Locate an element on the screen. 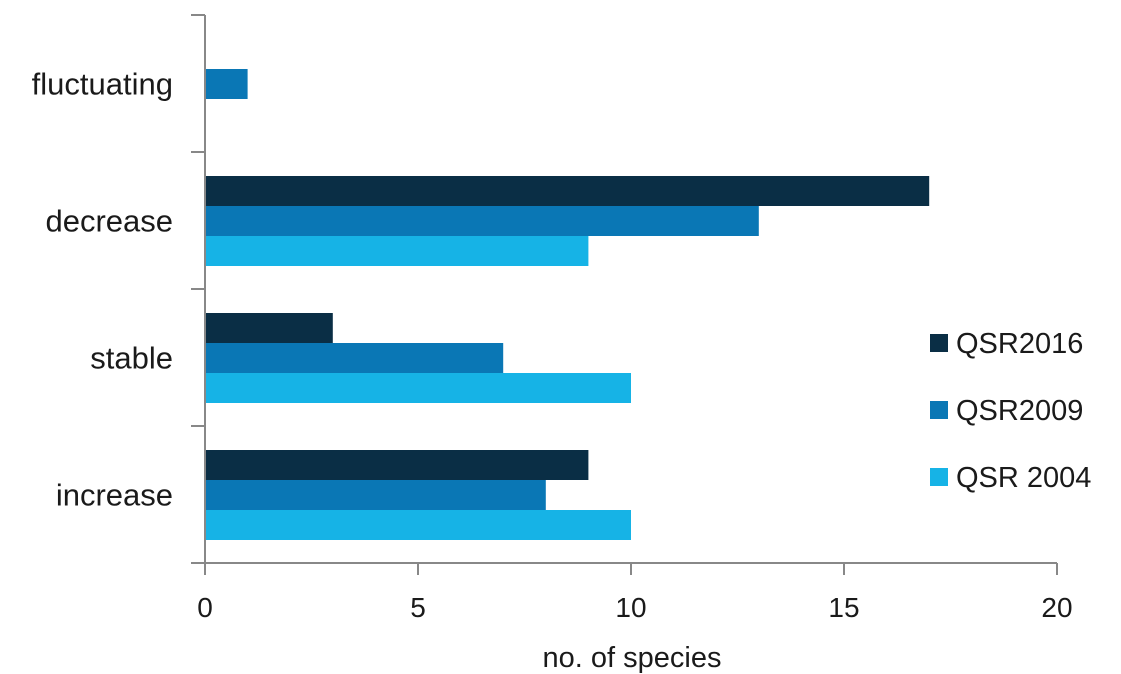 This screenshot has width=1121, height=674. x-tick-label: 10 is located at coordinates (630, 607).